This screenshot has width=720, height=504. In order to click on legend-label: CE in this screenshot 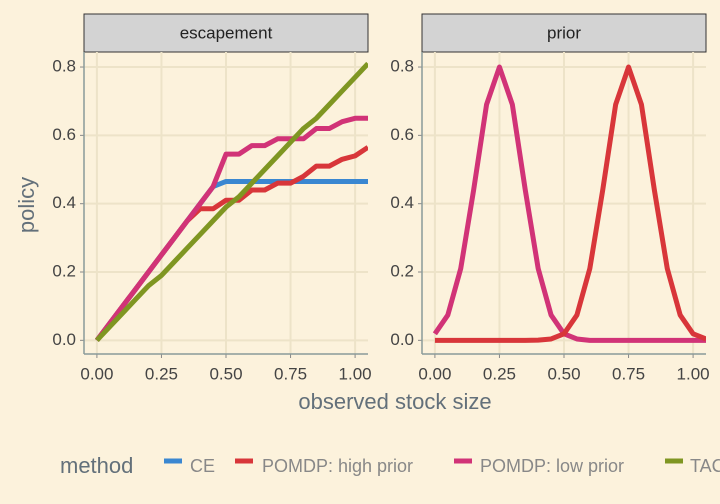, I will do `click(202, 466)`.